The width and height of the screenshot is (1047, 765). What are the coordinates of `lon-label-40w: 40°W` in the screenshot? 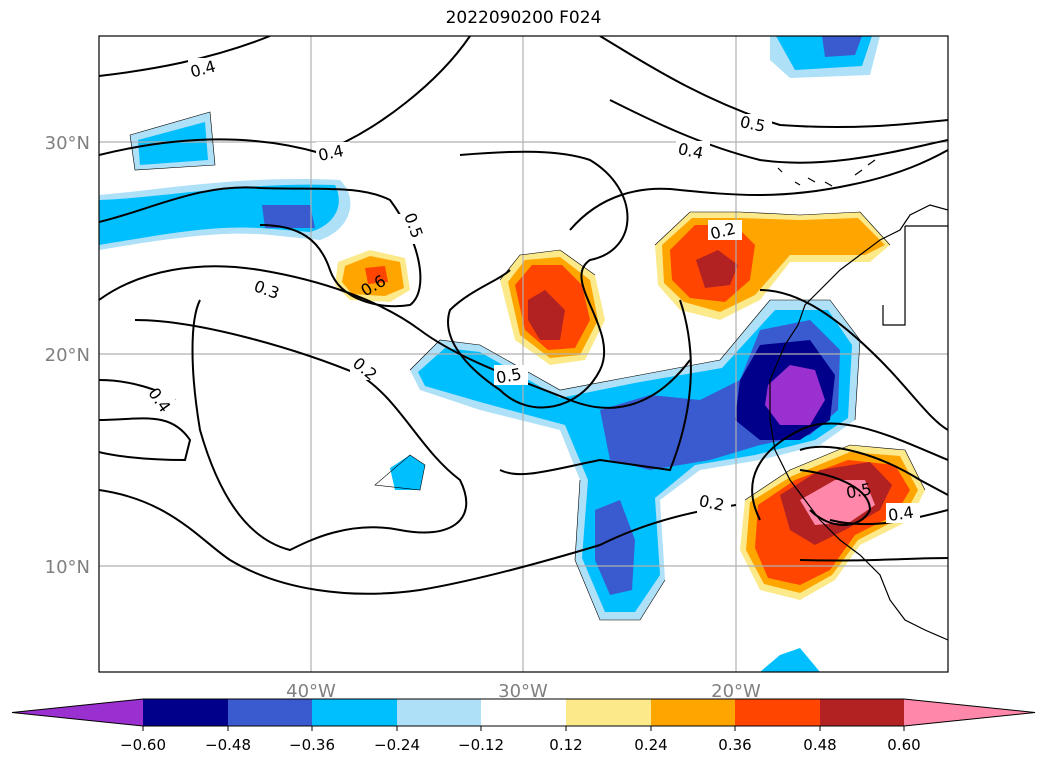 It's located at (311, 691).